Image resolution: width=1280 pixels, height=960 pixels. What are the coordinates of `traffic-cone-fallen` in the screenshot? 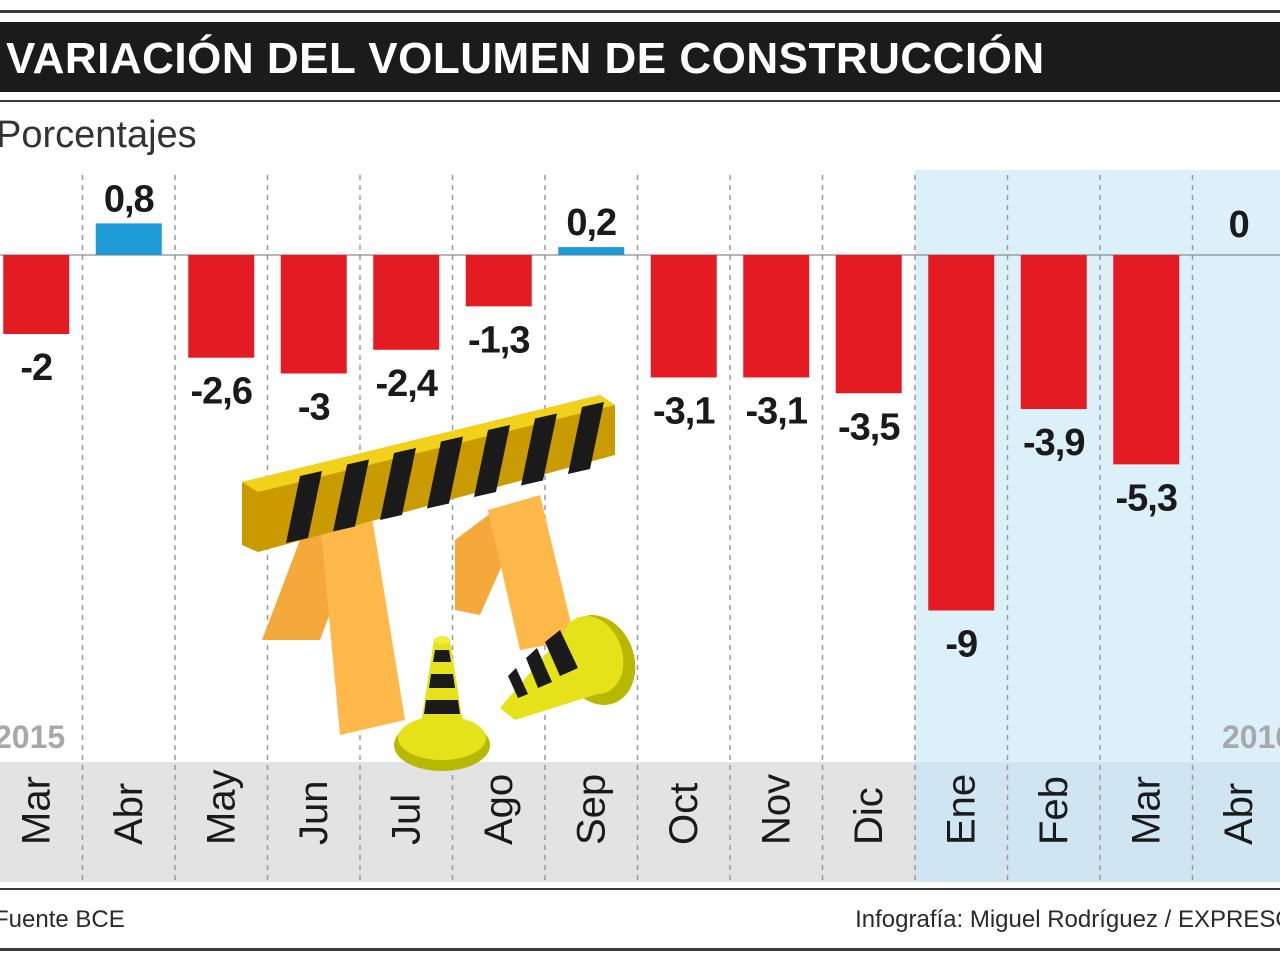 It's located at (568, 667).